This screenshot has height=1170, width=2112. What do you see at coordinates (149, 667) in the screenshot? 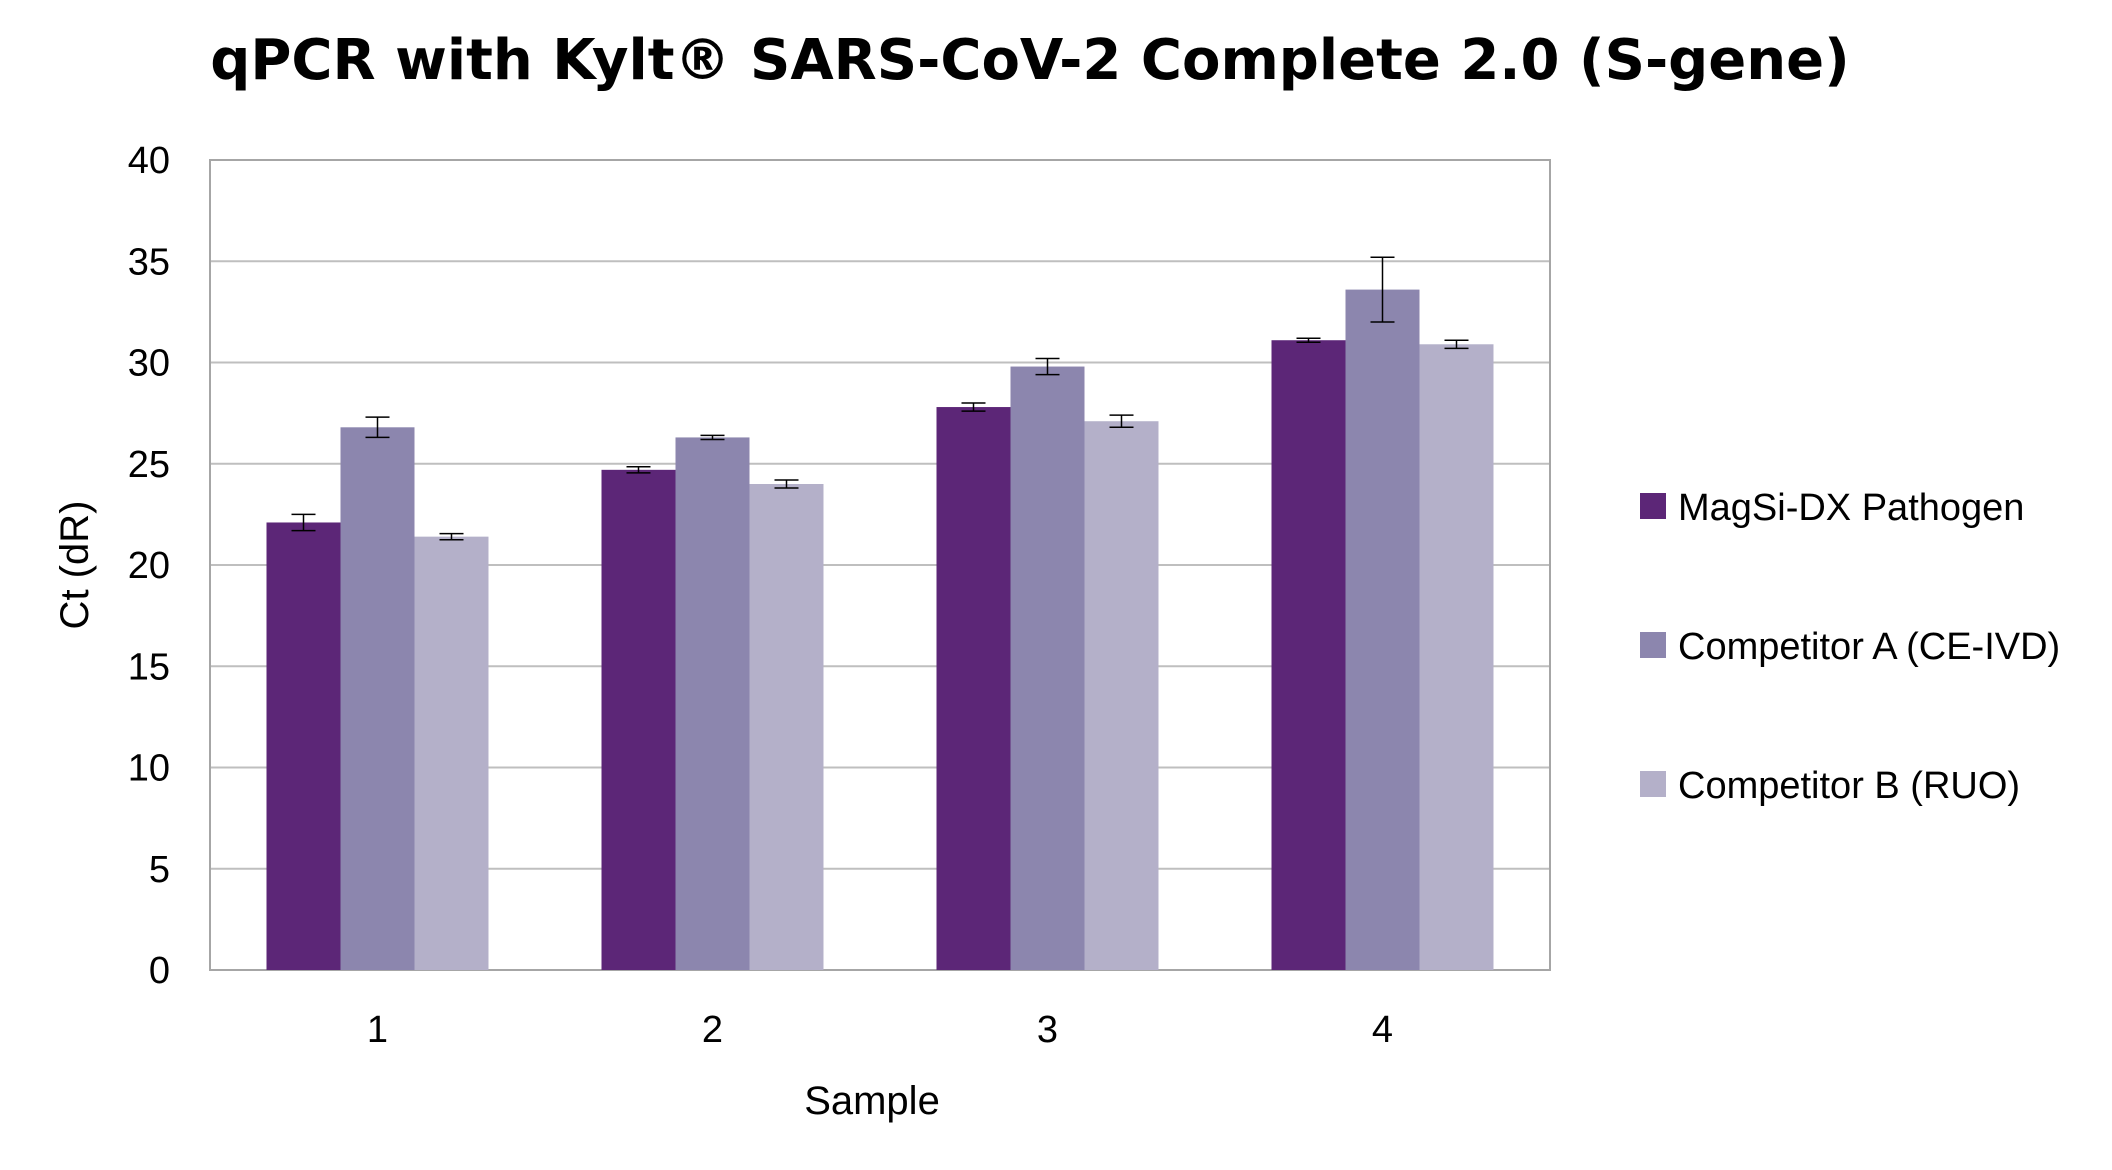
I see `y-tick-label: 15` at bounding box center [149, 667].